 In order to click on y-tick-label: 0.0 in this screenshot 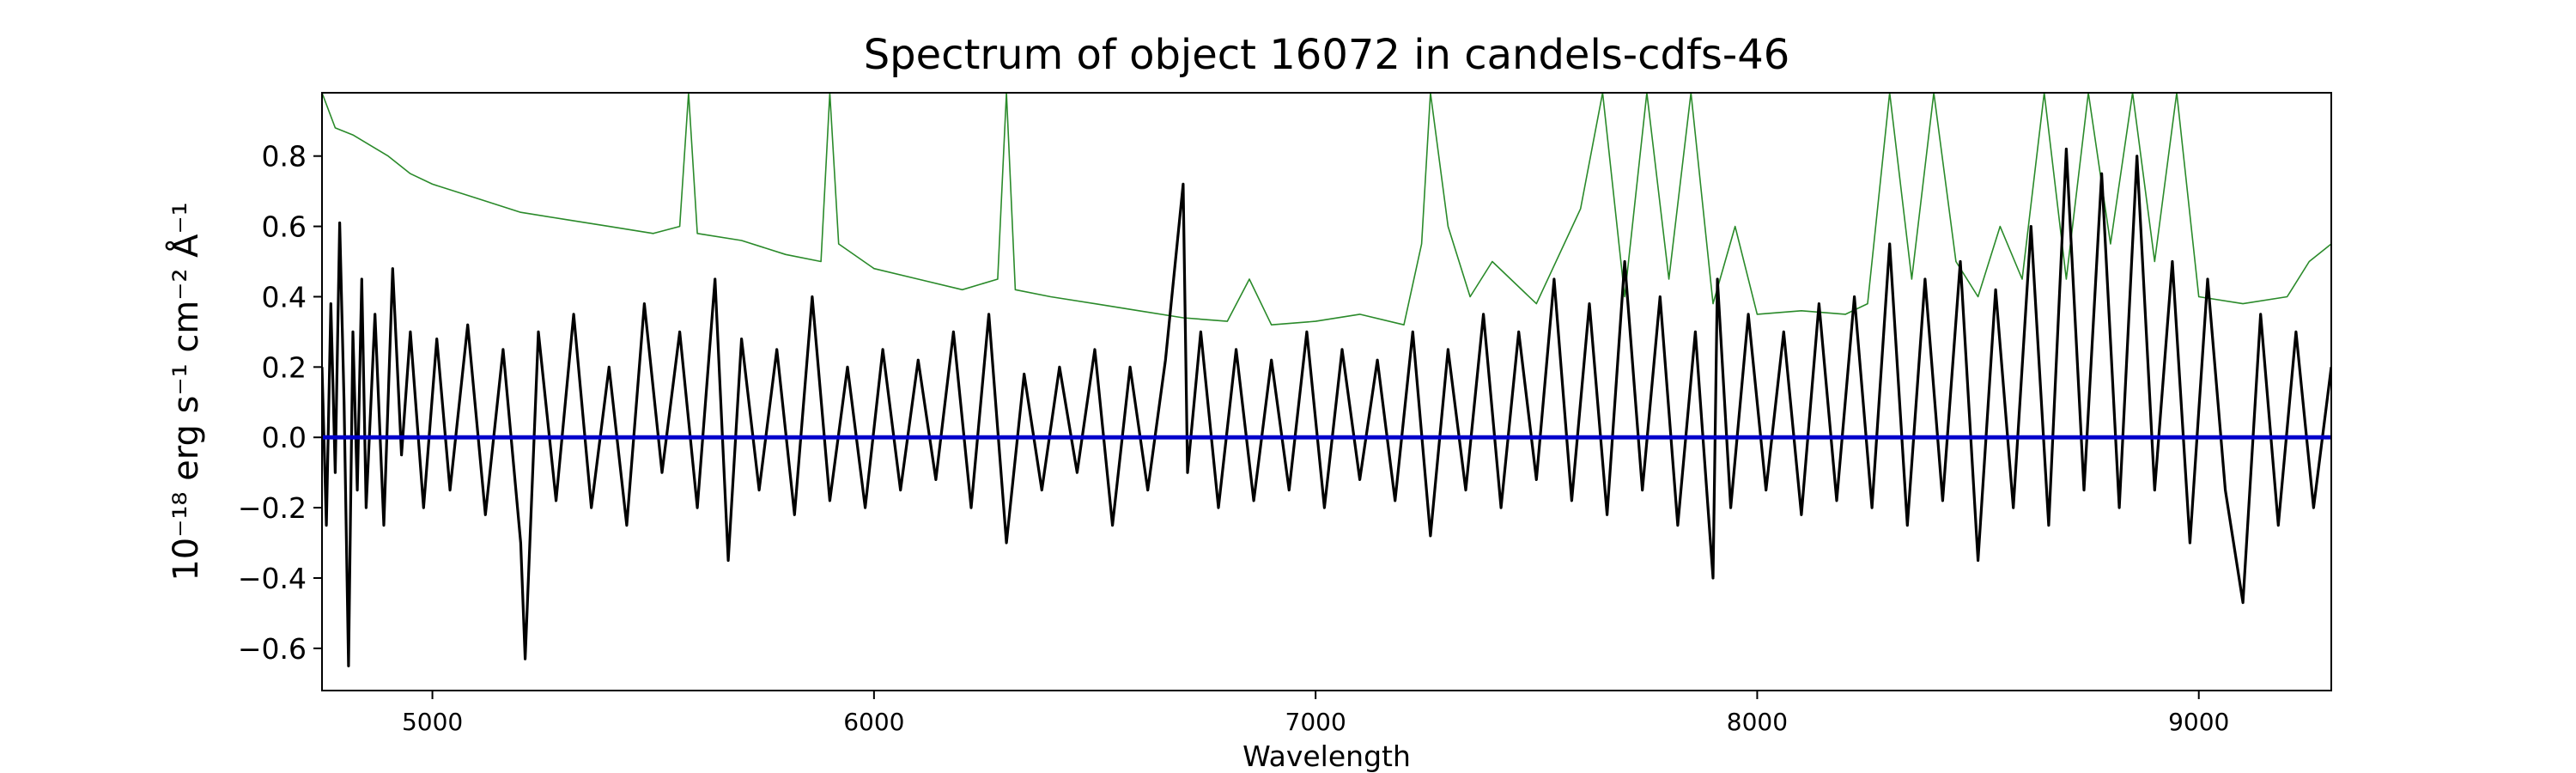, I will do `click(284, 437)`.